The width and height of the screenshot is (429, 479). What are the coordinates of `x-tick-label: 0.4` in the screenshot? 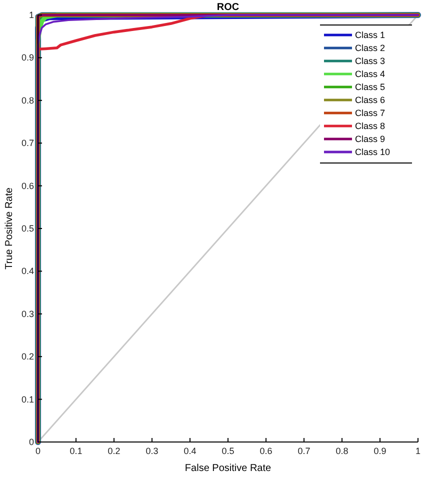 It's located at (190, 451).